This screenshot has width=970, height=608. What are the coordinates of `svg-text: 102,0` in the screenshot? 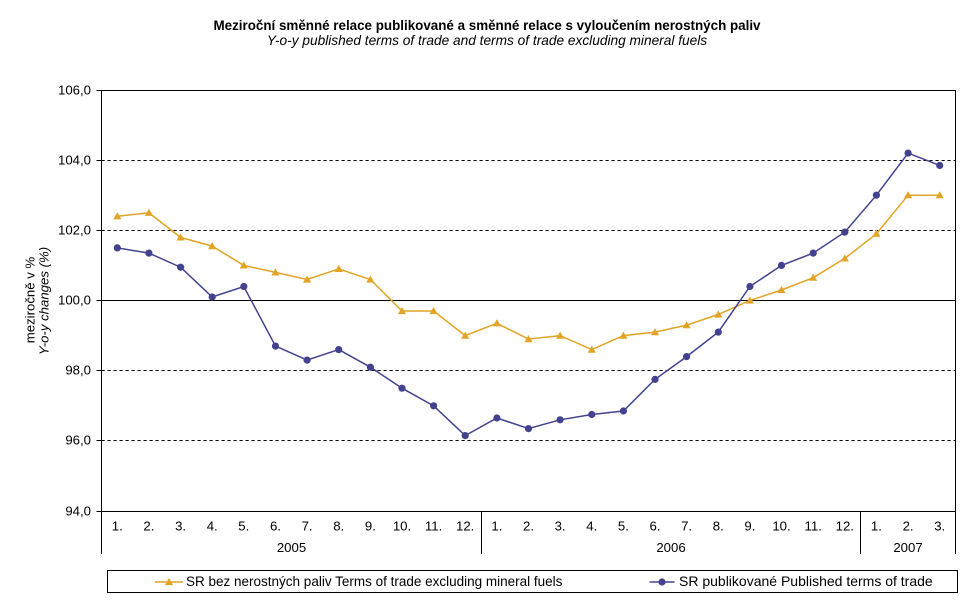 It's located at (74, 229).